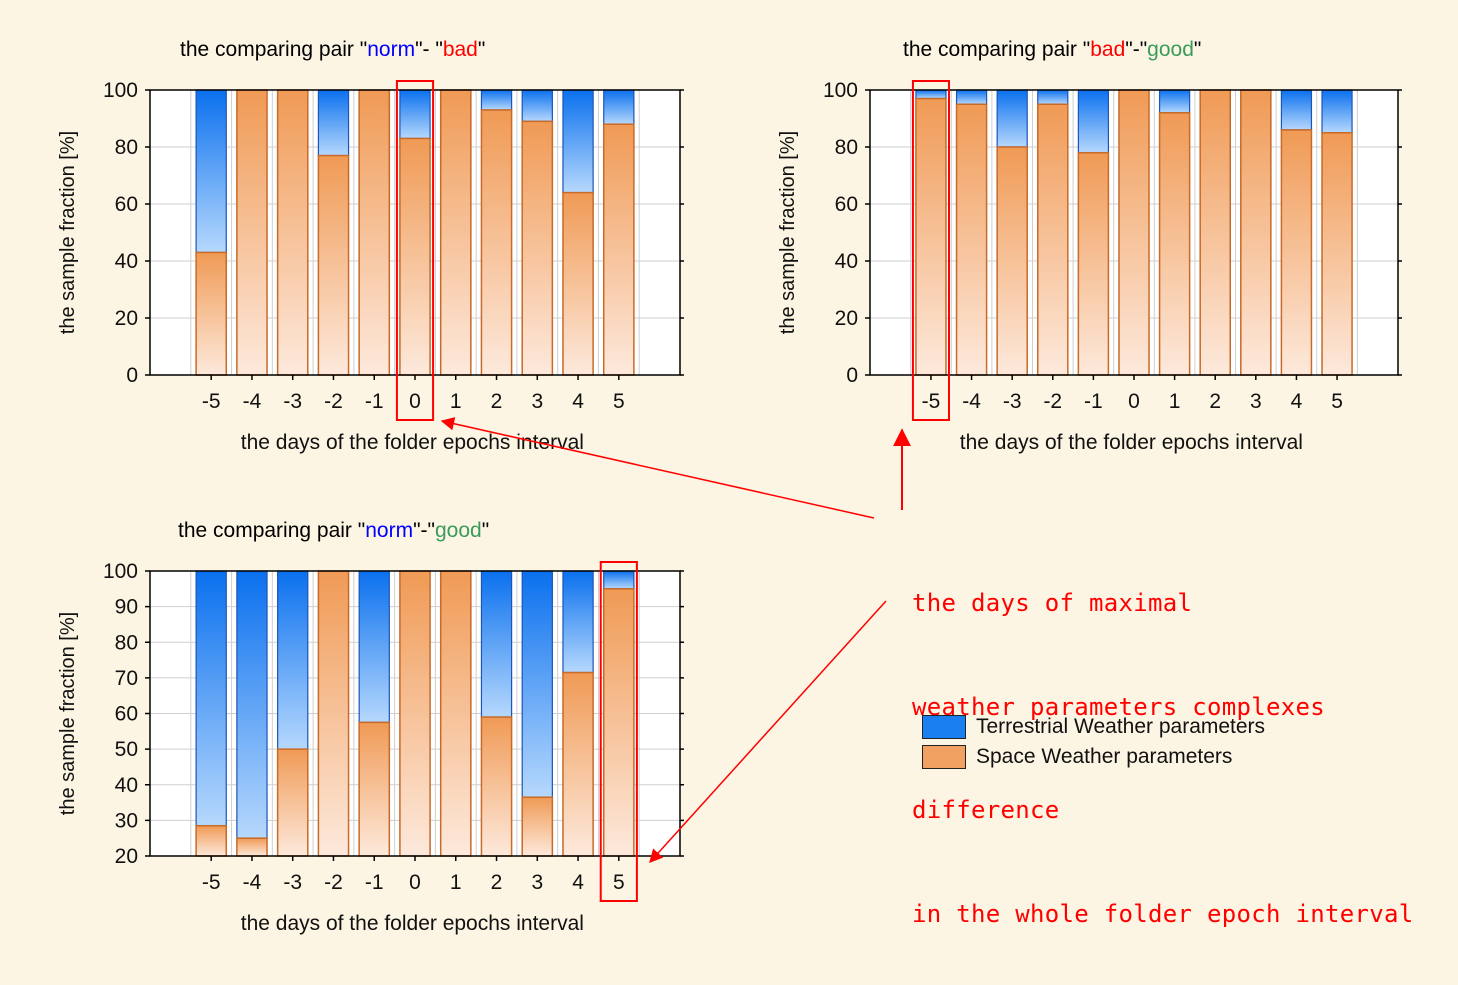 The image size is (1458, 985). I want to click on annotation-arrows, so click(675, 640).